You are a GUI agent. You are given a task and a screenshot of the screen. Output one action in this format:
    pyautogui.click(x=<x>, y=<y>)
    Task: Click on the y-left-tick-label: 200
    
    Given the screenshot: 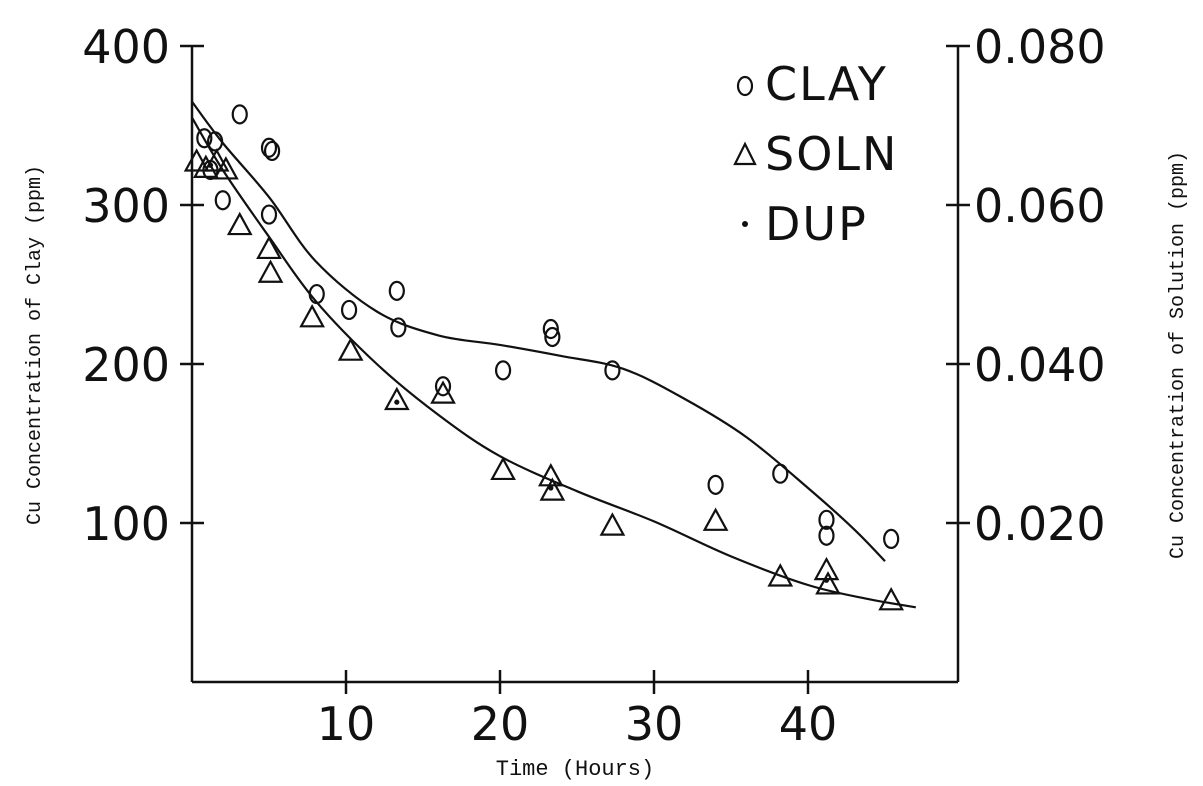 What is the action you would take?
    pyautogui.click(x=126, y=365)
    